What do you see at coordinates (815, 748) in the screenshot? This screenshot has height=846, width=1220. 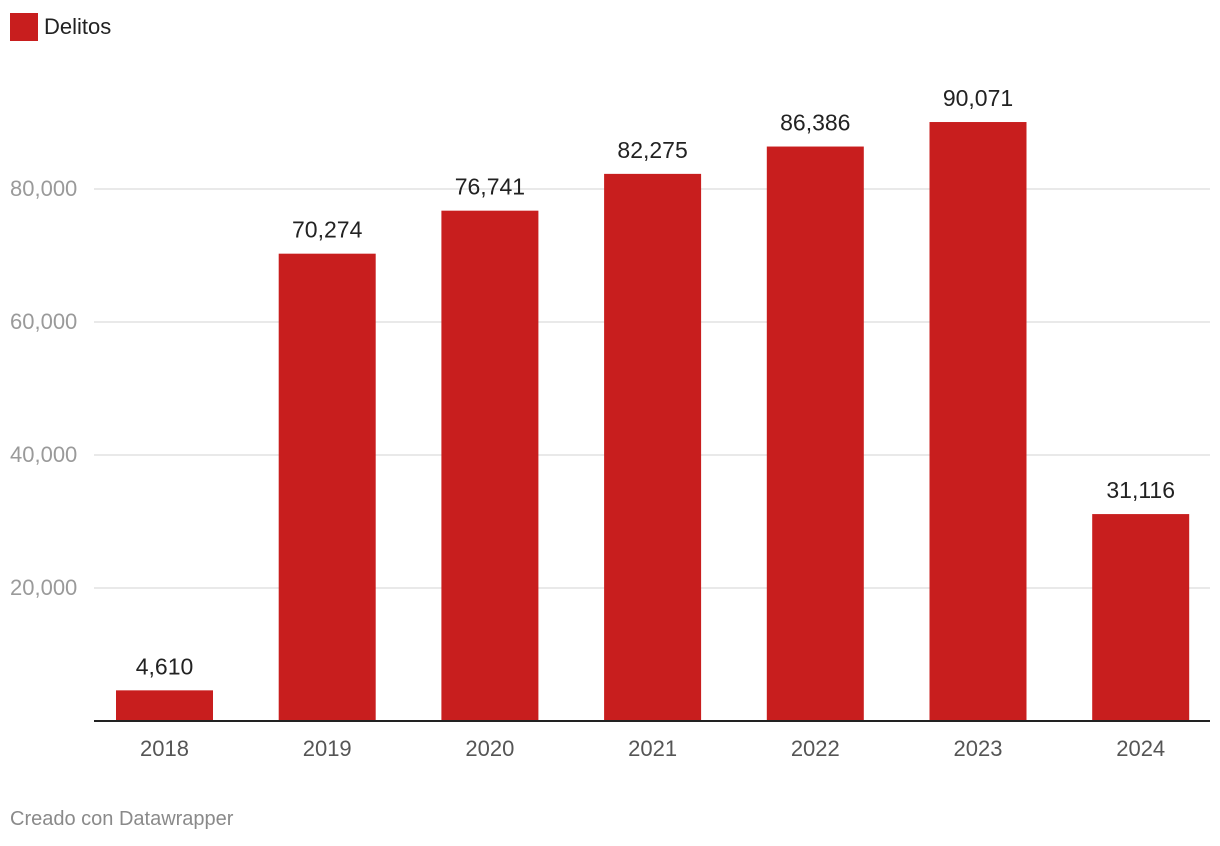 I see `x-tick-label: 2022` at bounding box center [815, 748].